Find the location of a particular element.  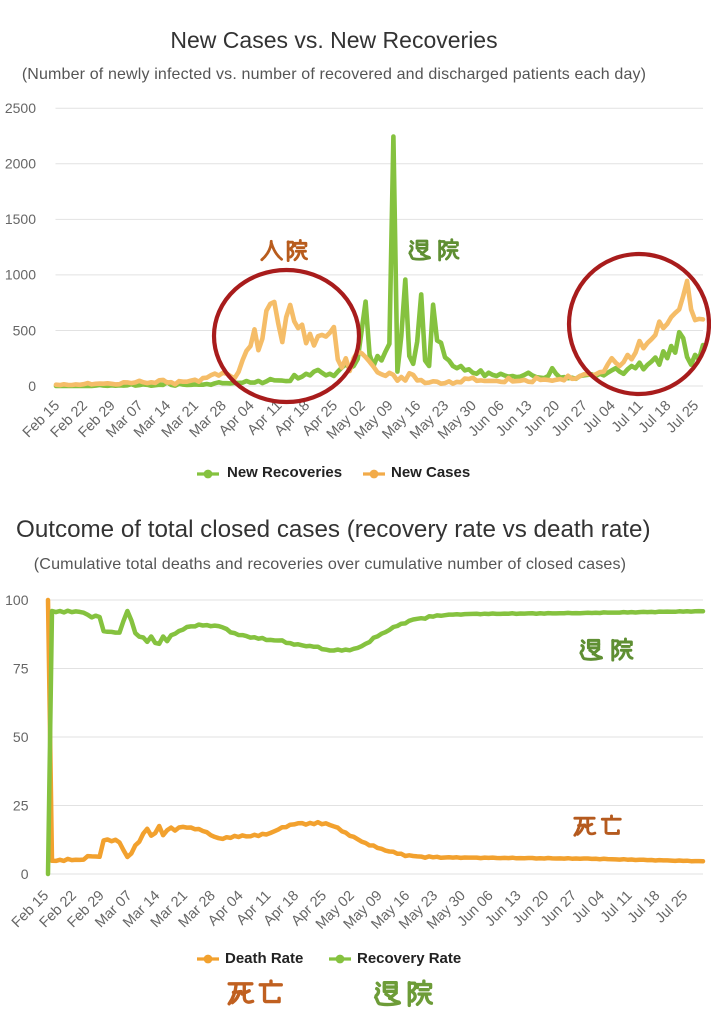

svg-text: 1000 is located at coordinates (20, 275).